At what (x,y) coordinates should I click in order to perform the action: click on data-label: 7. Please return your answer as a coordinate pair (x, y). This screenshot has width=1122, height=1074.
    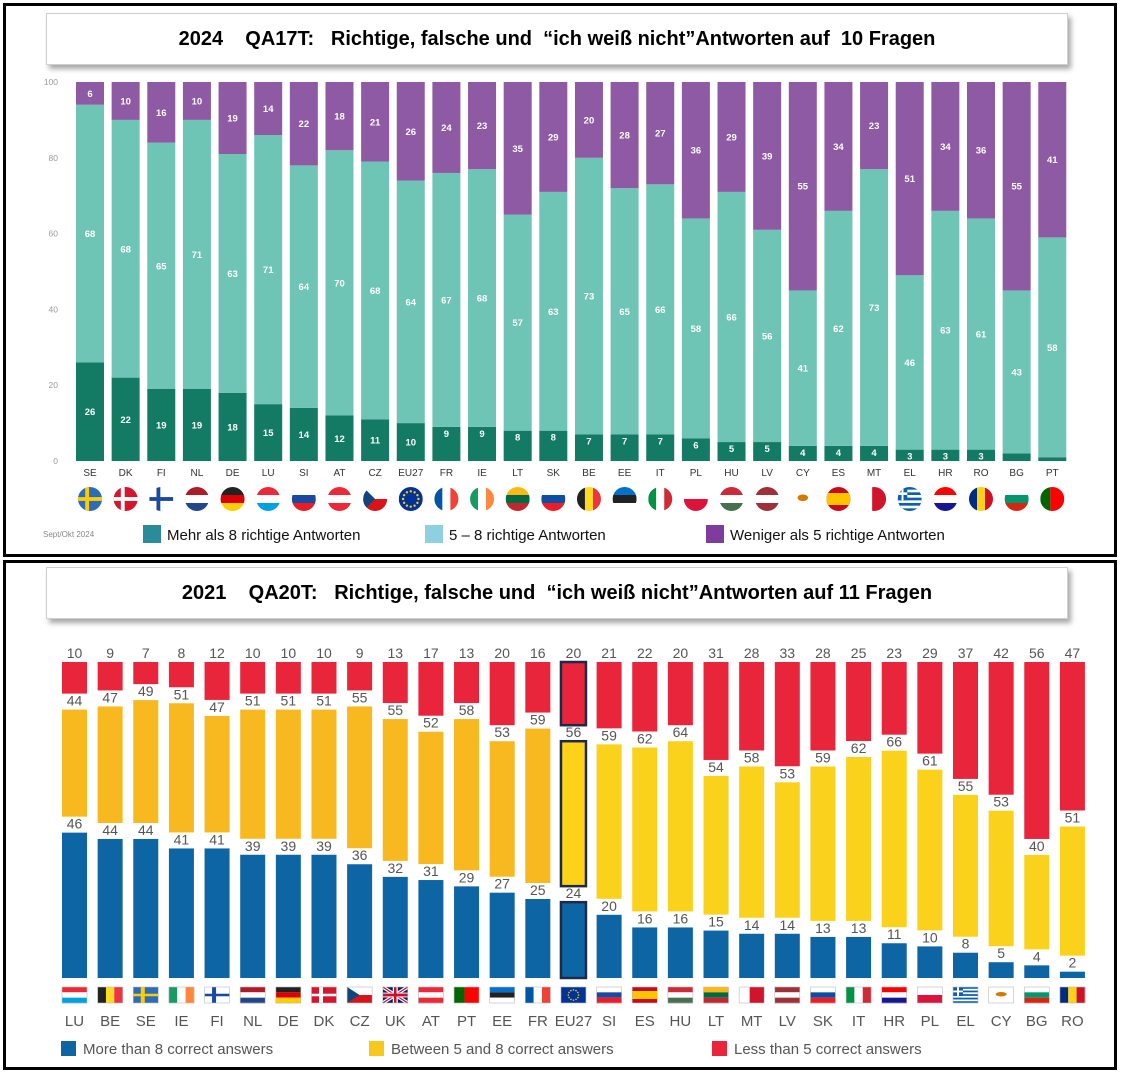
    Looking at the image, I should click on (624, 441).